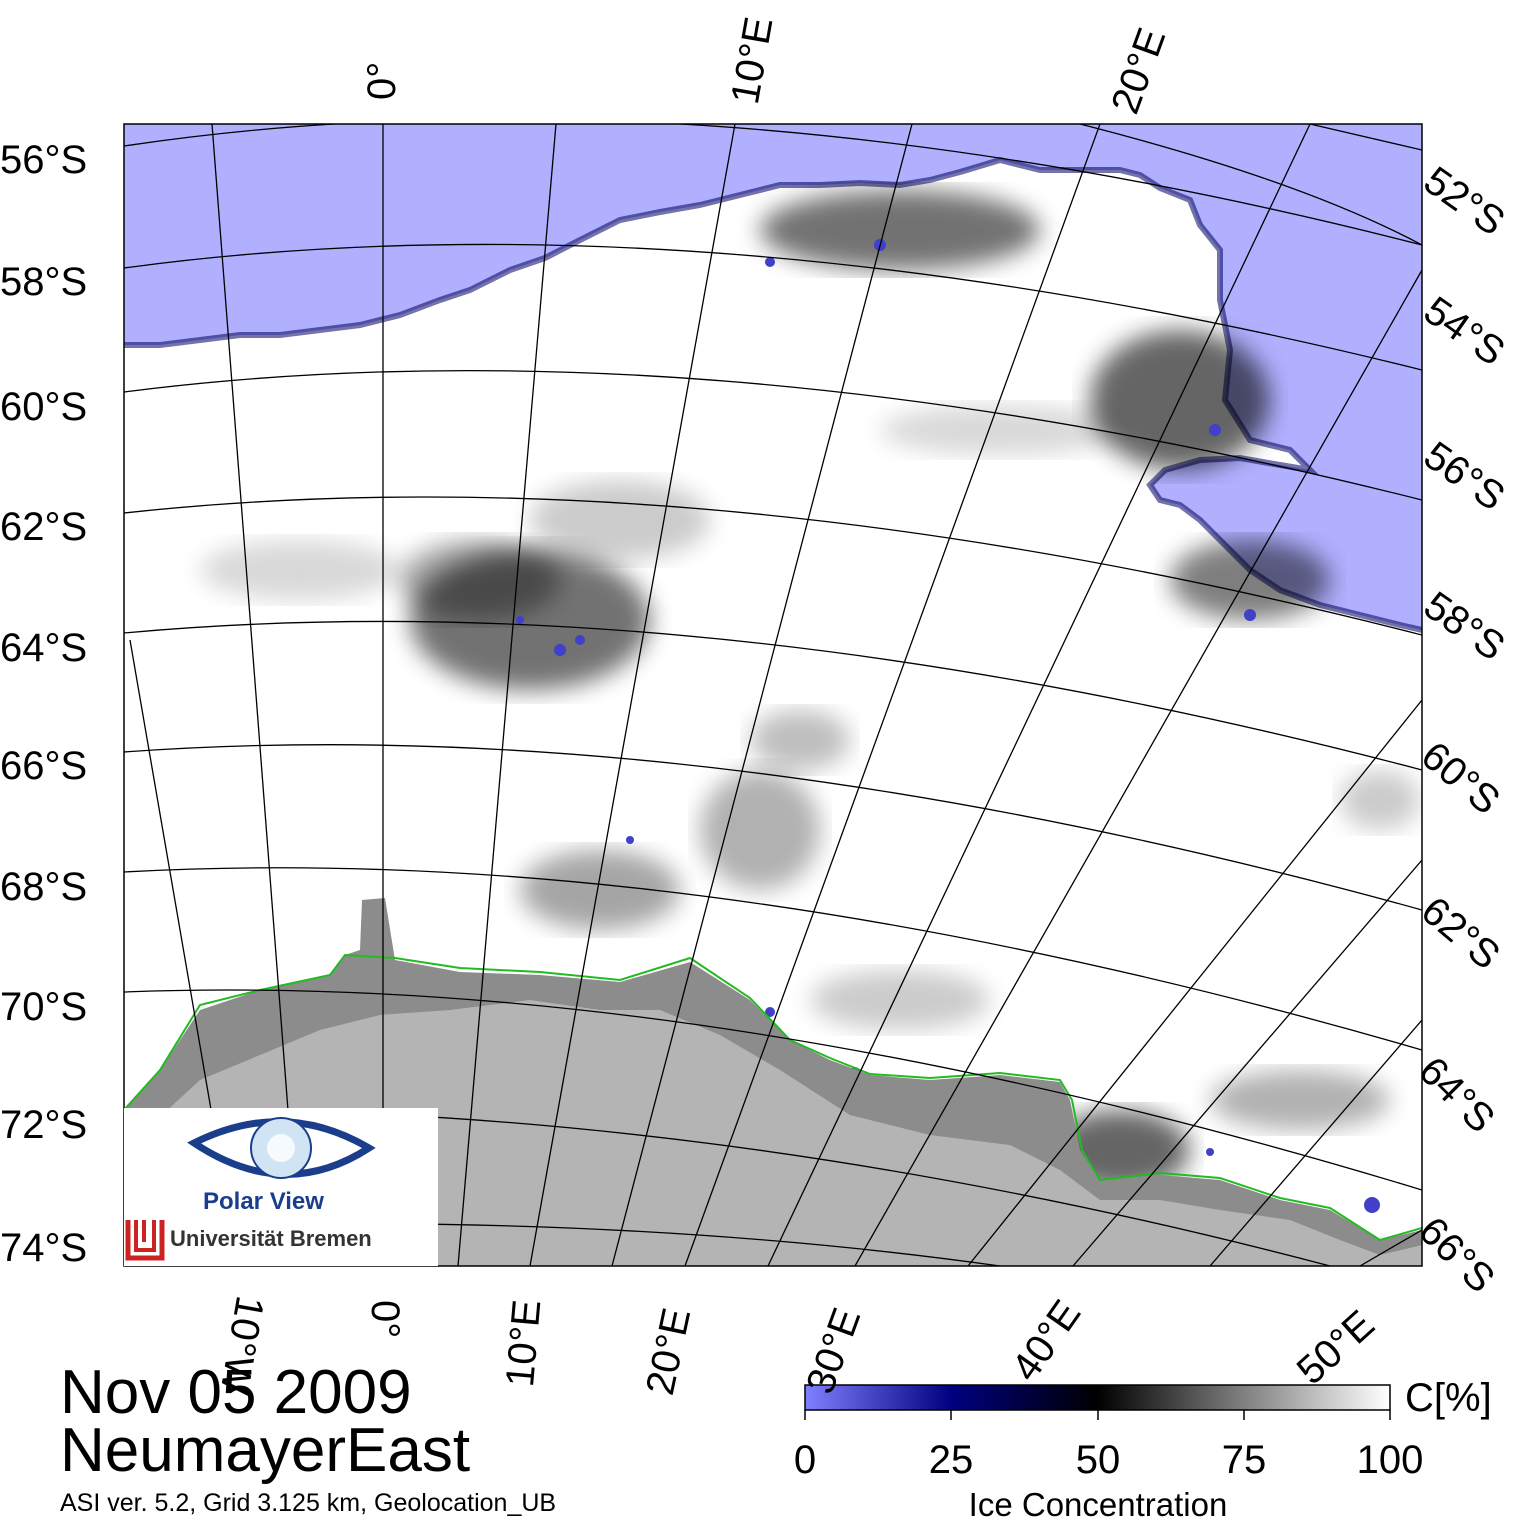 The height and width of the screenshot is (1524, 1536). Describe the element at coordinates (44, 527) in the screenshot. I see `lat-label-62s: 62°S` at that location.